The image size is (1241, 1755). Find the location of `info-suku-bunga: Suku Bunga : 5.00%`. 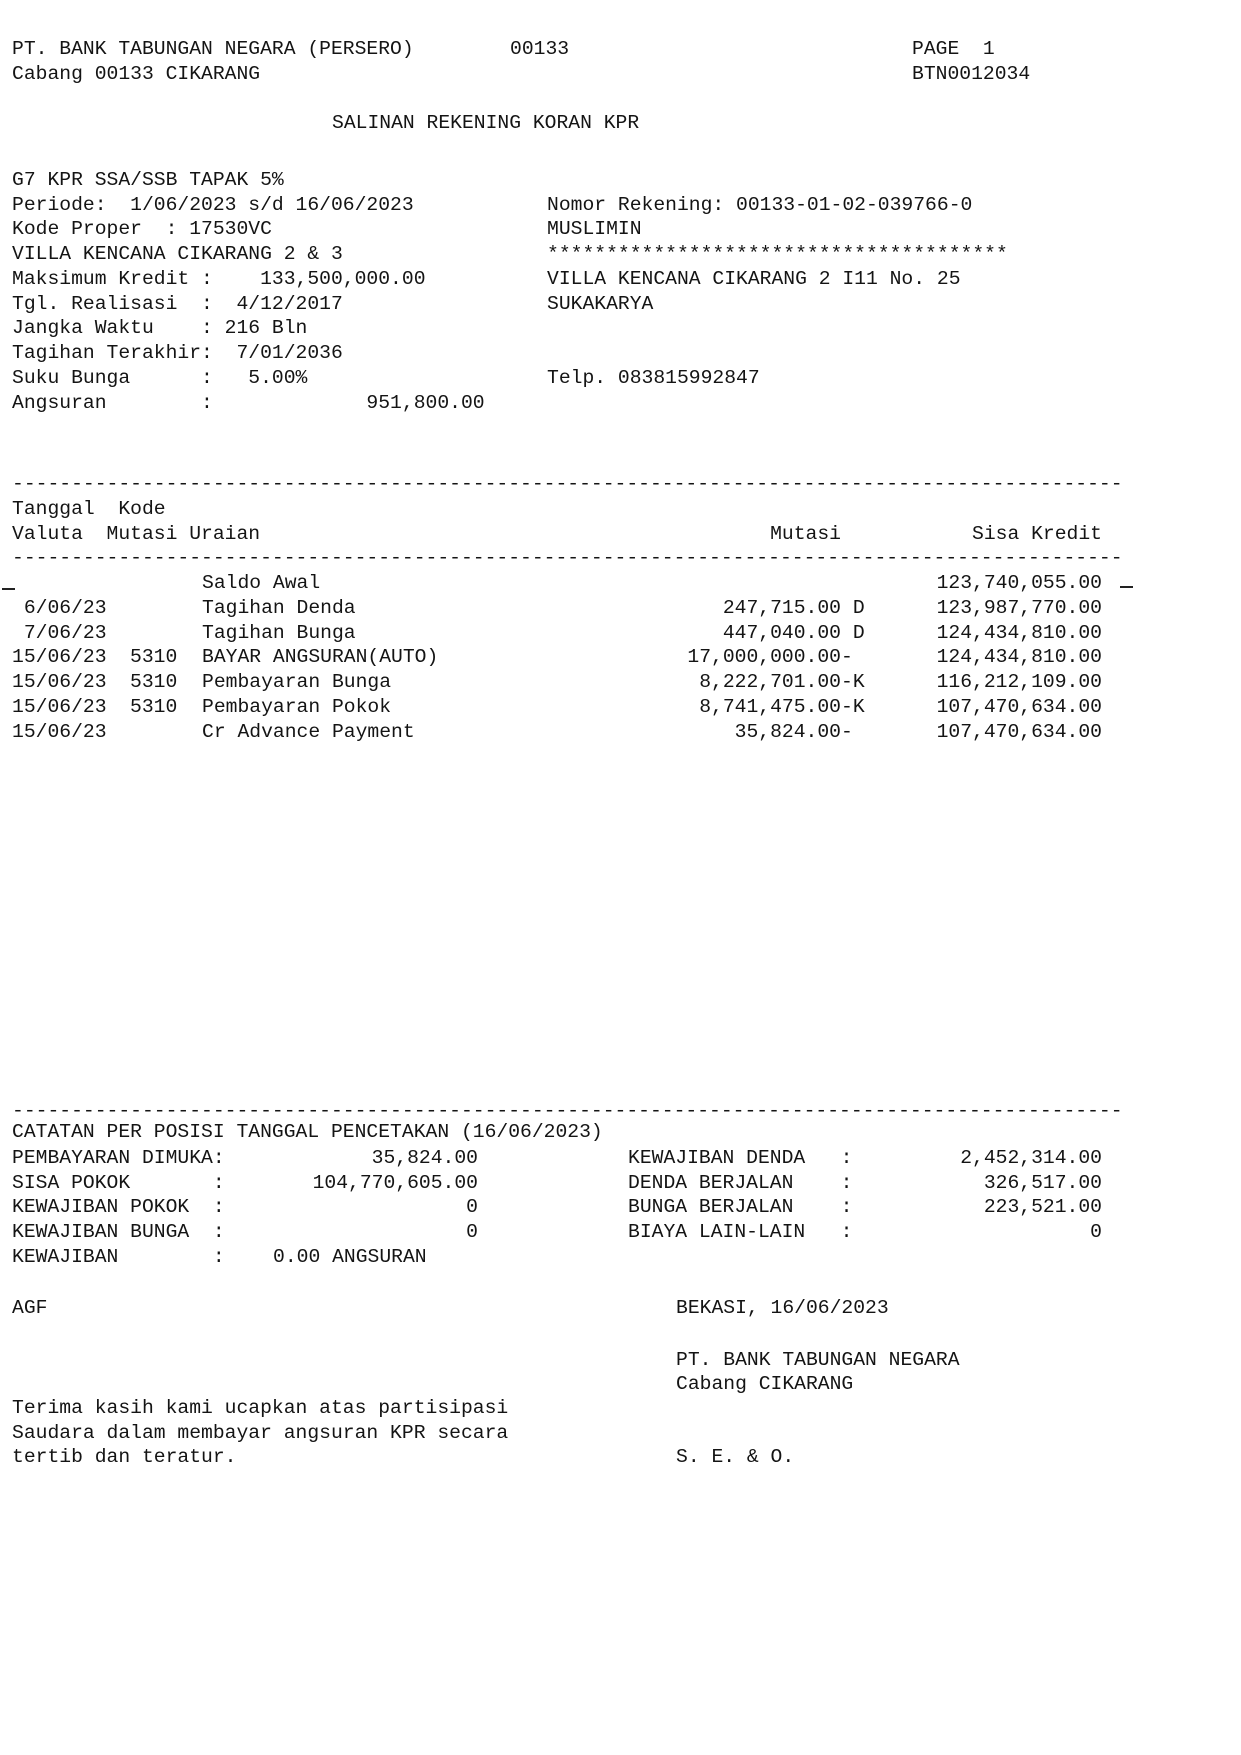

info-suku-bunga: Suku Bunga : 5.00% is located at coordinates (160, 378).